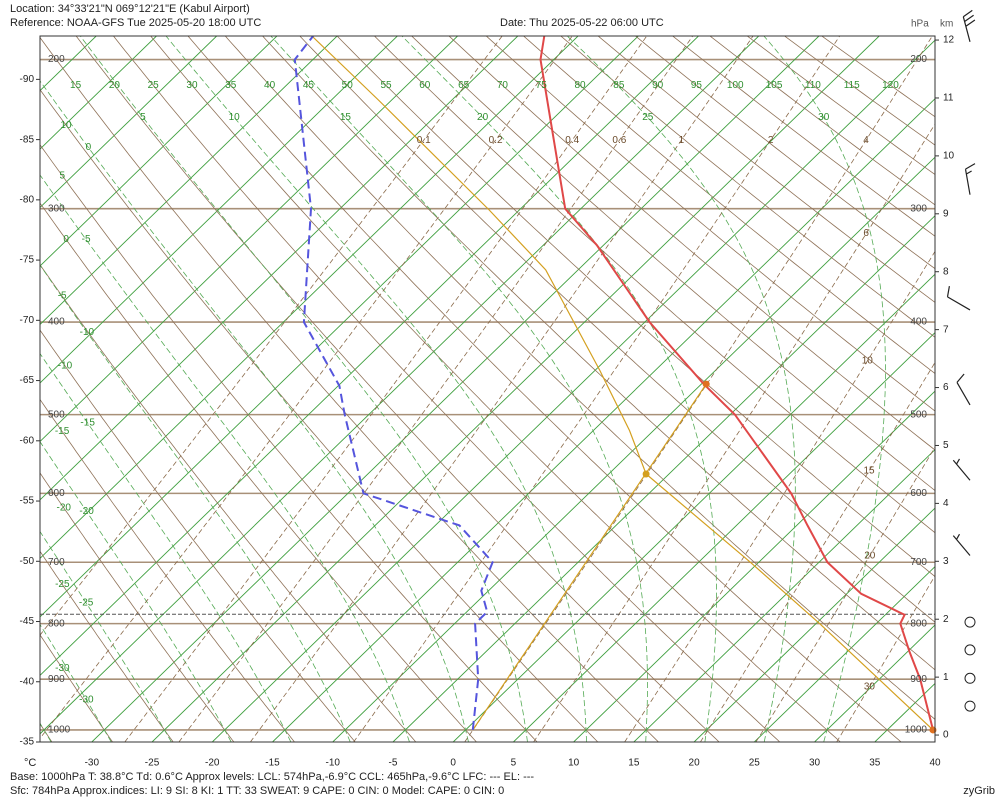 The height and width of the screenshot is (800, 1000). What do you see at coordinates (946, 503) in the screenshot?
I see `y2-tick-label: 4` at bounding box center [946, 503].